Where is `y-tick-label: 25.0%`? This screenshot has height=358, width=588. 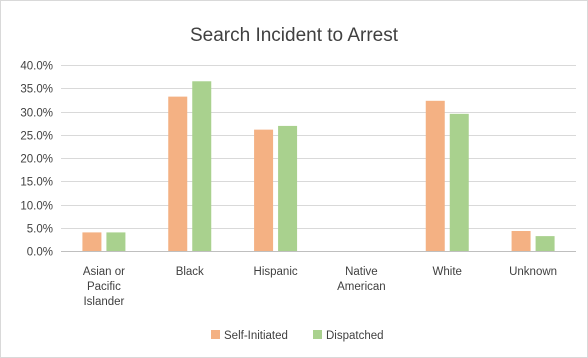
y-tick-label: 25.0% is located at coordinates (36, 137).